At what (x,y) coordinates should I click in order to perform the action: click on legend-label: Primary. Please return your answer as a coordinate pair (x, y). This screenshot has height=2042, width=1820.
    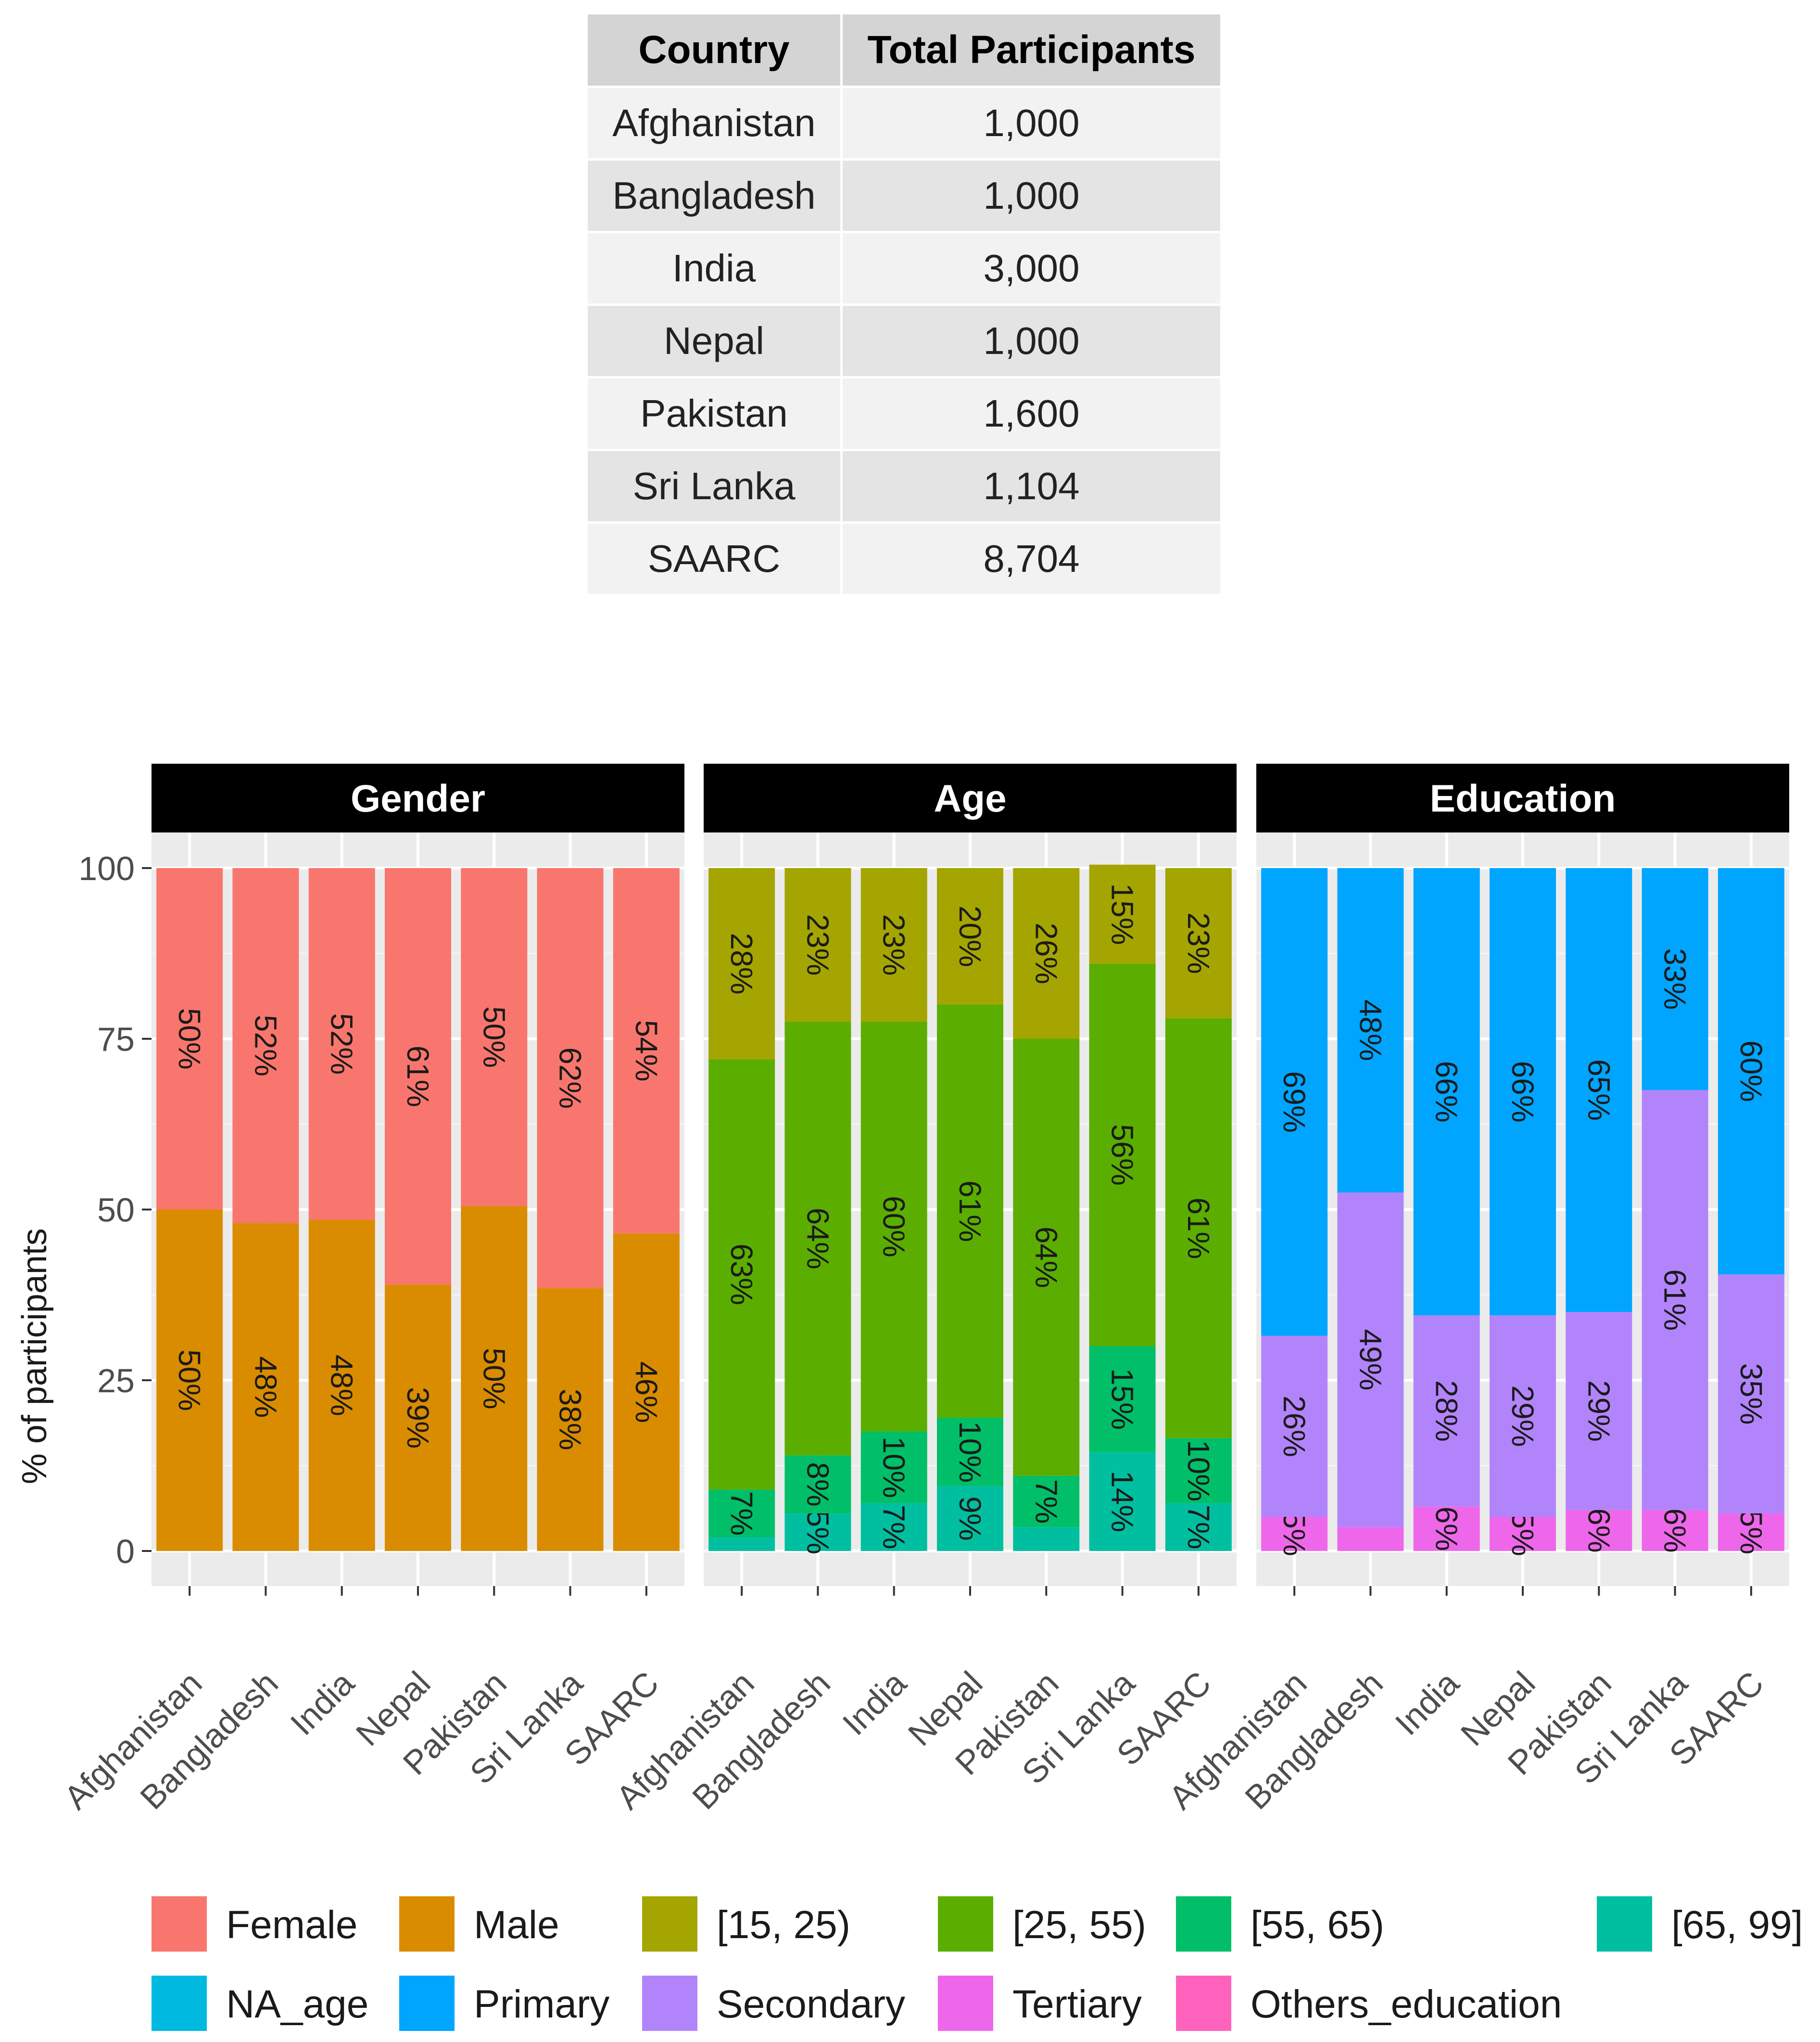
    Looking at the image, I should click on (541, 2004).